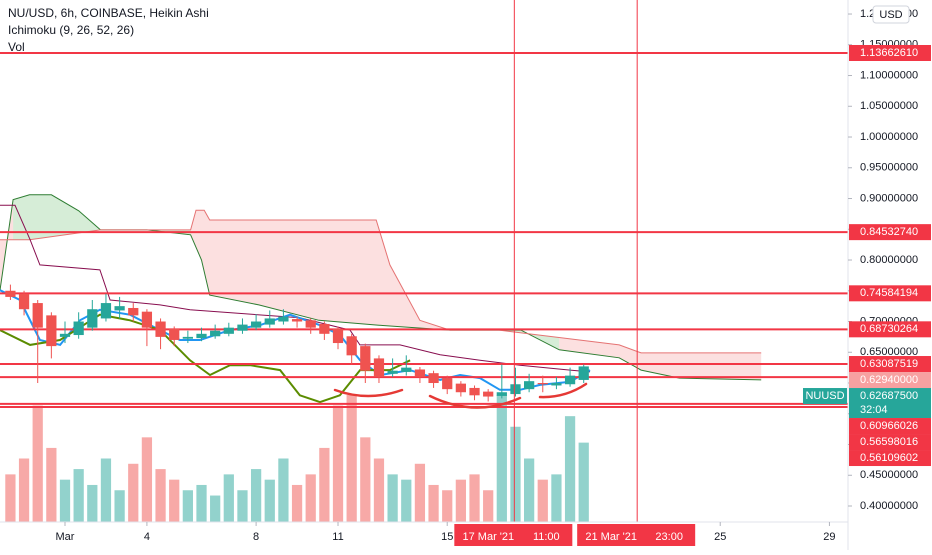 The height and width of the screenshot is (555, 932). Describe the element at coordinates (829, 537) in the screenshot. I see `x-tick-label: 29` at that location.